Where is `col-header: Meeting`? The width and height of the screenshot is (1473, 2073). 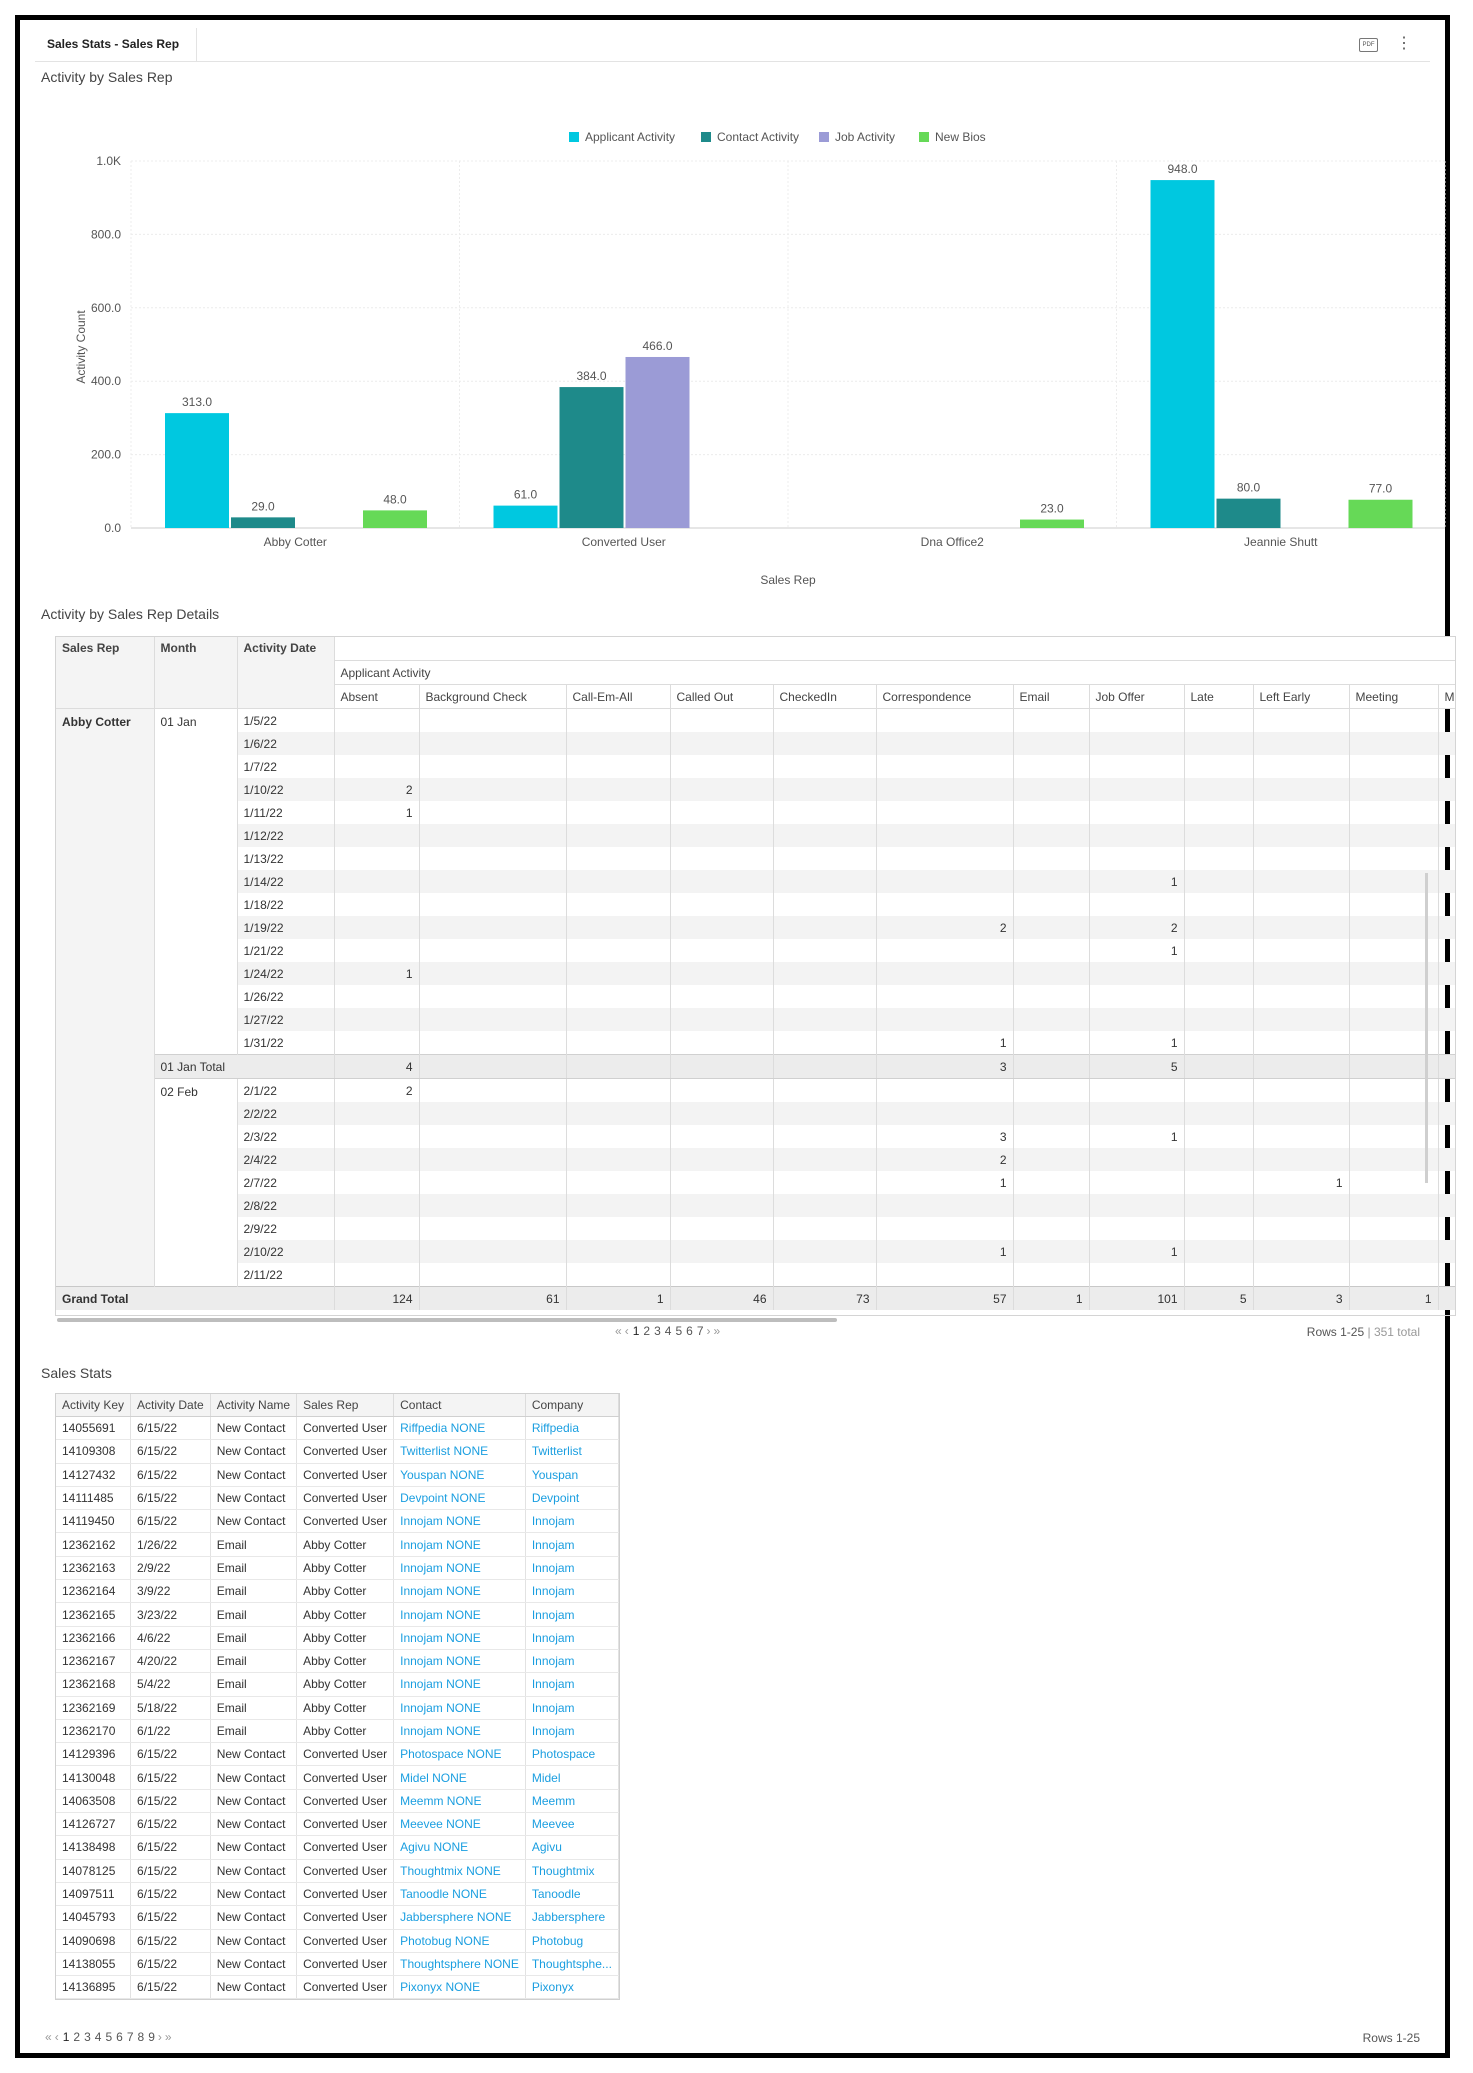 col-header: Meeting is located at coordinates (1394, 696).